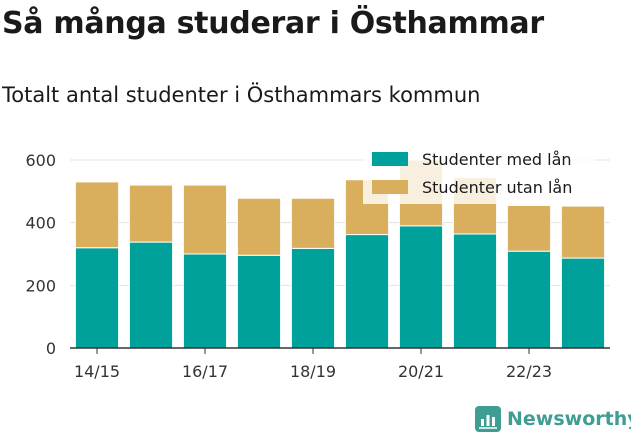 The height and width of the screenshot is (439, 631). I want to click on legend: Studenter med lån Studenter utan lån, so click(479, 176).